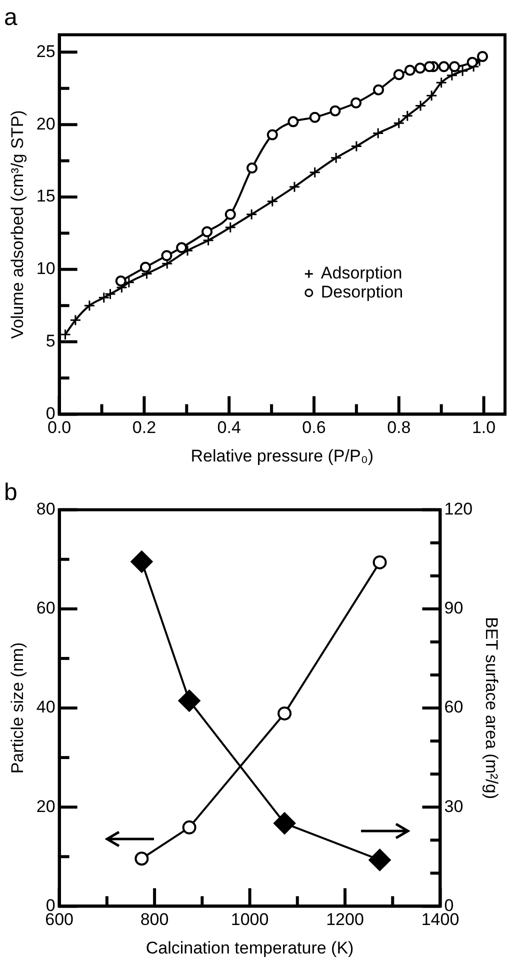 The height and width of the screenshot is (967, 525). Describe the element at coordinates (46, 608) in the screenshot. I see `y-tick-label: 60` at that location.